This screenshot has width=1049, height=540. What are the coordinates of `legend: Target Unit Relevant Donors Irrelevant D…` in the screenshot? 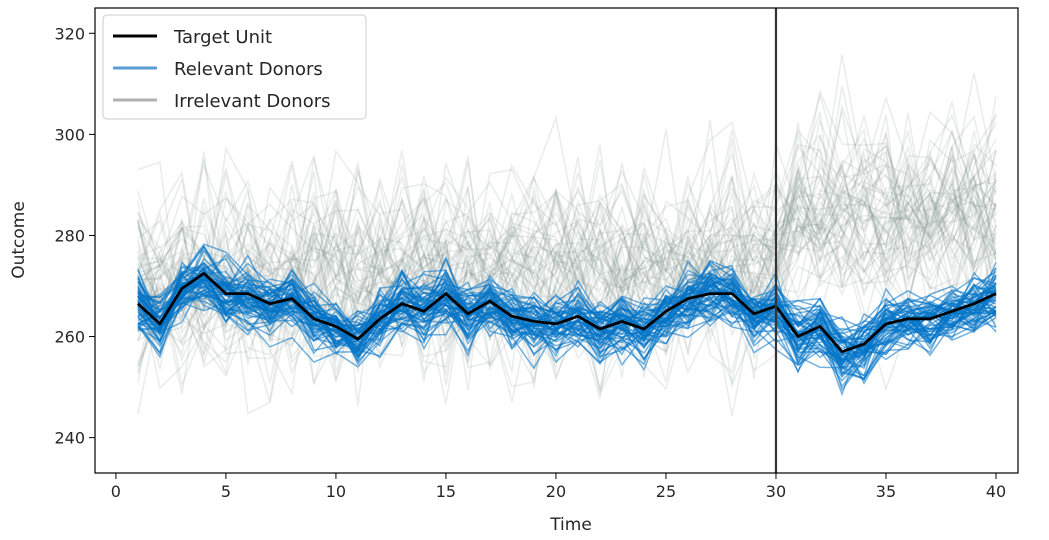 It's located at (234, 67).